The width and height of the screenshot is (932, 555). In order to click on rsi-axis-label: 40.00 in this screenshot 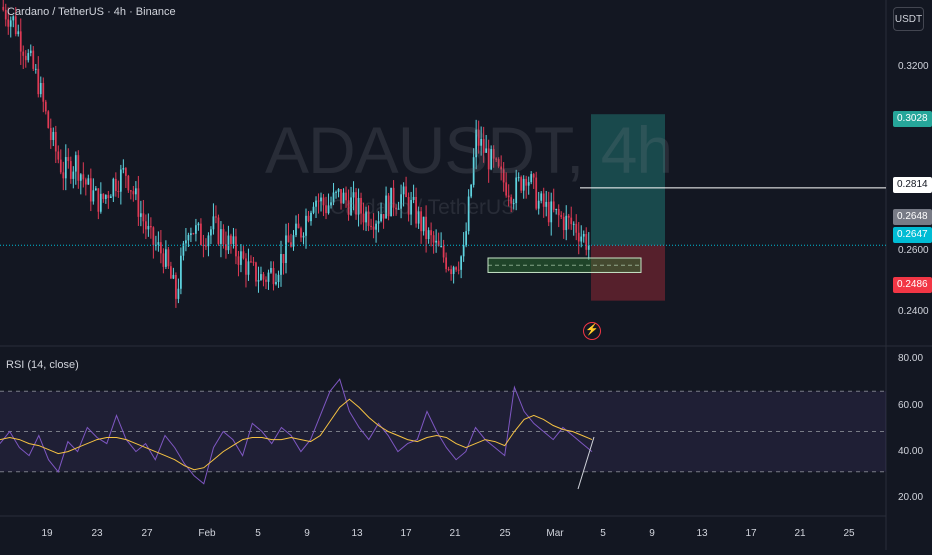, I will do `click(911, 451)`.